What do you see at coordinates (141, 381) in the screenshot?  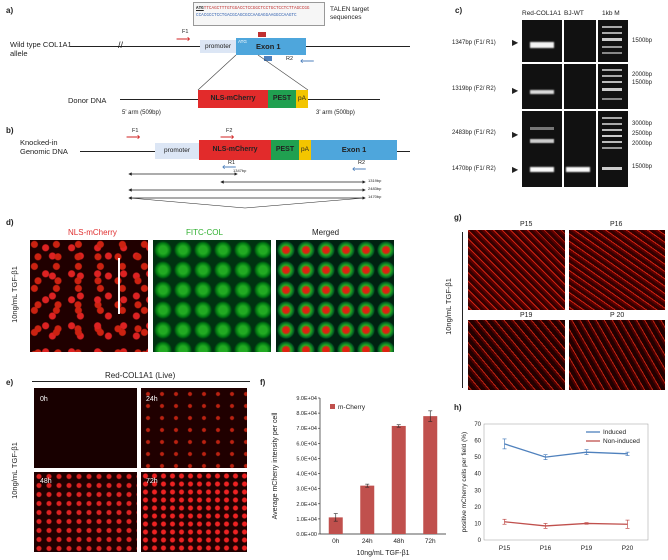 I see `e-header-line` at bounding box center [141, 381].